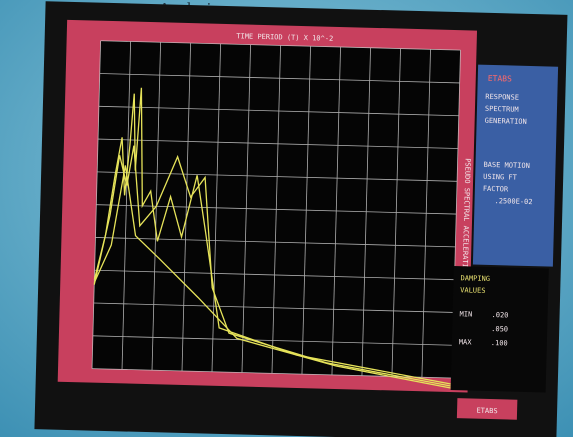 This screenshot has height=437, width=573. I want to click on info-panel, so click(515, 165).